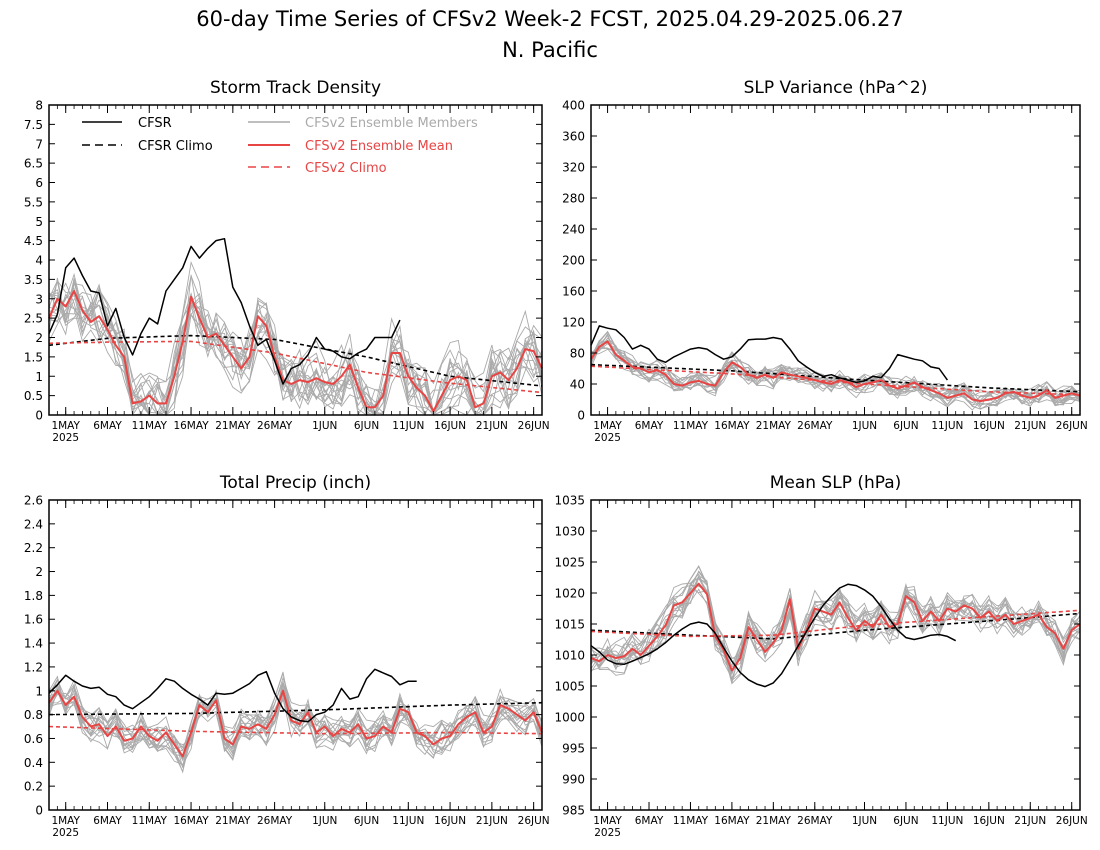 The height and width of the screenshot is (850, 1100). Describe the element at coordinates (573, 323) in the screenshot. I see `y-tick-label: 120` at that location.